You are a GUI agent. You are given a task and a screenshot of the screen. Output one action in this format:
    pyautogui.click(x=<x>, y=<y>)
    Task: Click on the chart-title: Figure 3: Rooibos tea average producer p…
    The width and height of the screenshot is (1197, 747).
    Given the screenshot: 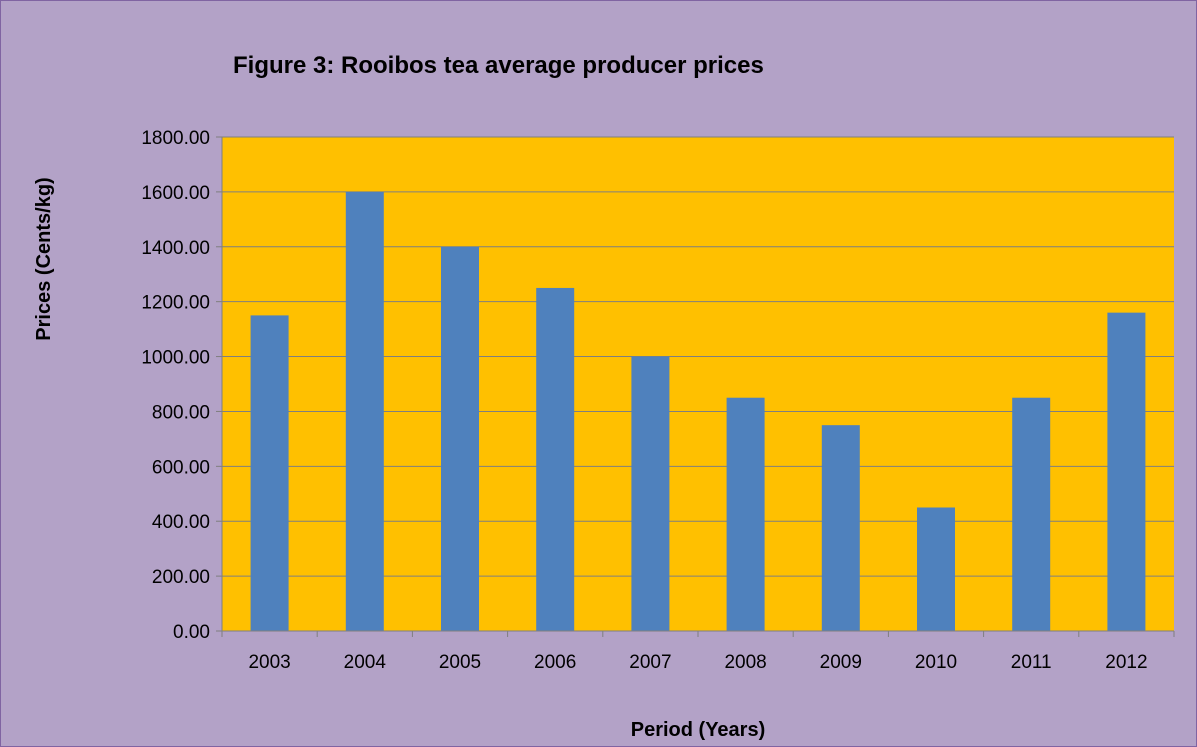 What is the action you would take?
    pyautogui.click(x=498, y=65)
    